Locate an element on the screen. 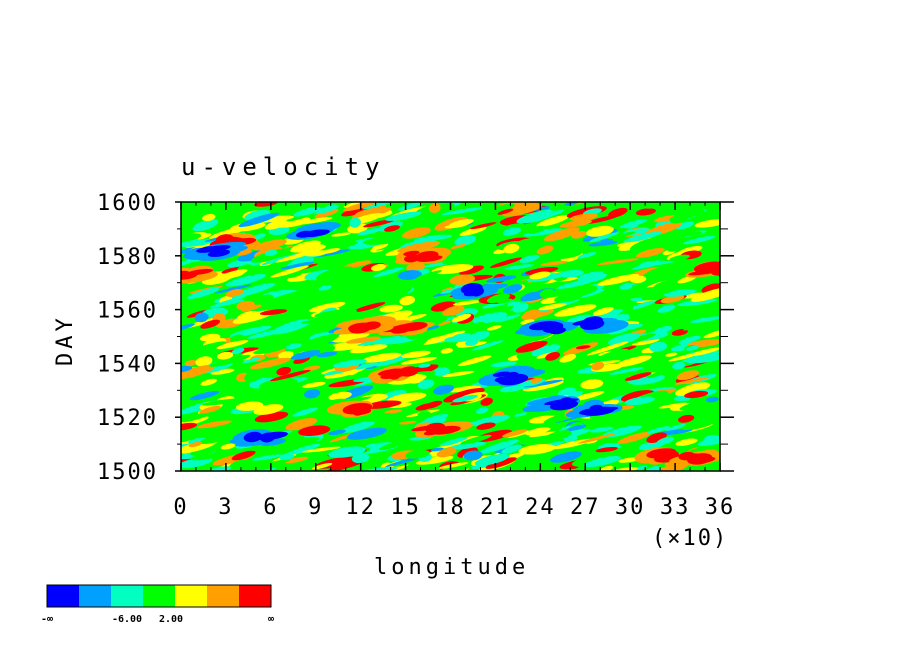 This screenshot has width=904, height=654. x-tick-label: 30 is located at coordinates (630, 507).